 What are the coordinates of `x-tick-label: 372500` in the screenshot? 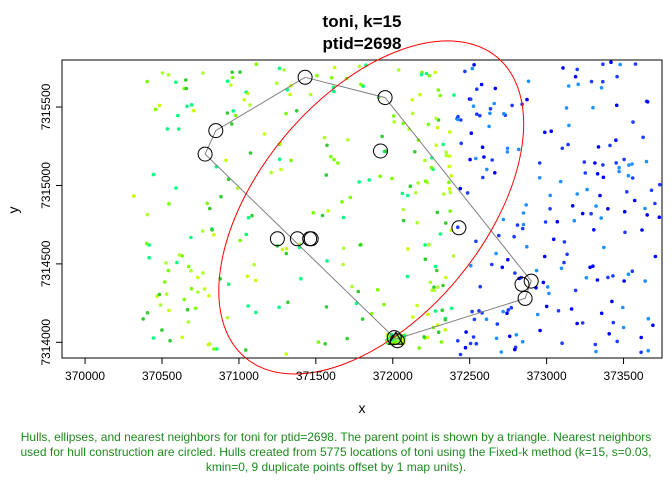 It's located at (470, 376).